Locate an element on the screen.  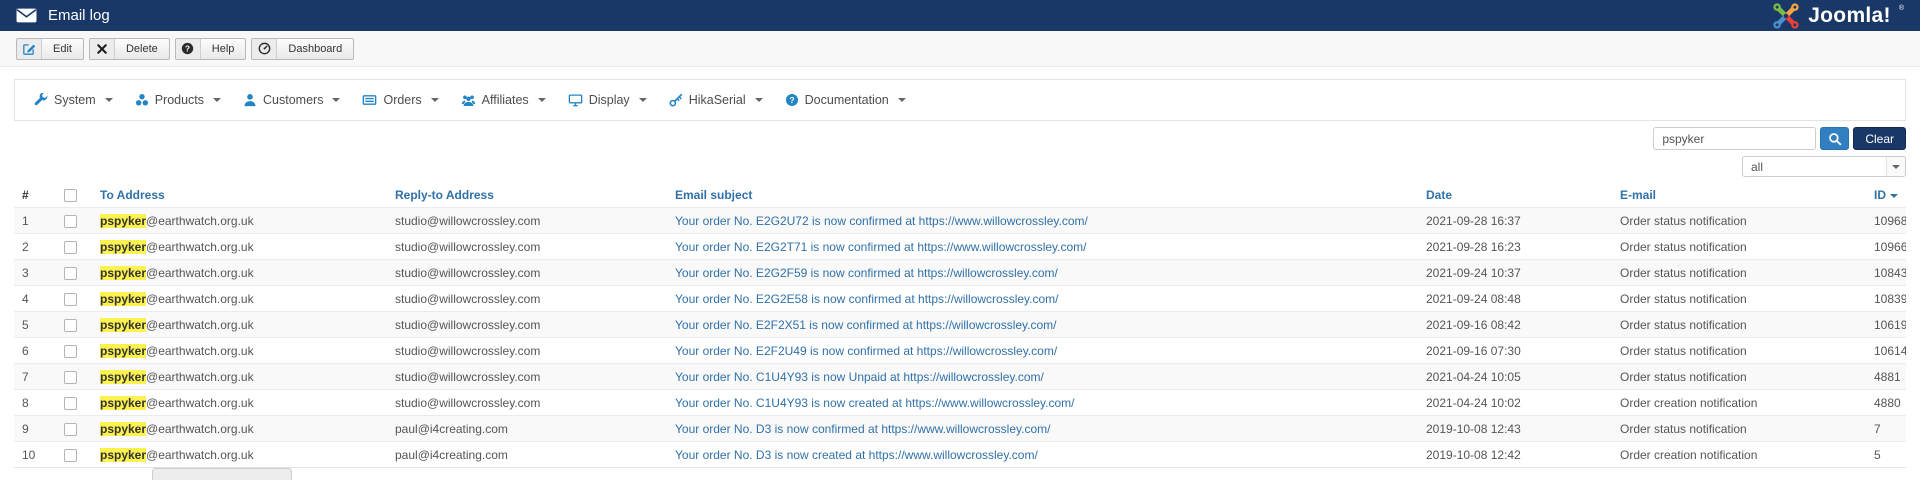
toolbar: Edit Delete ? Help Dashboard is located at coordinates (960, 49).